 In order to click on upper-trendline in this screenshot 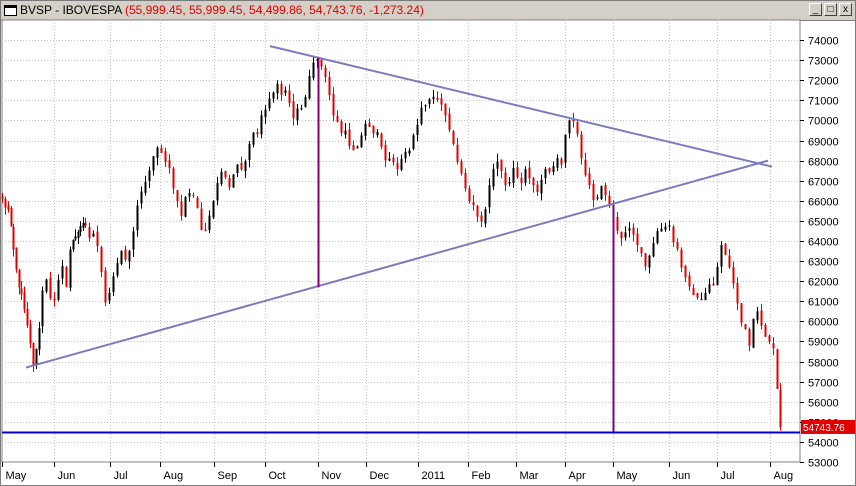, I will do `click(521, 106)`.